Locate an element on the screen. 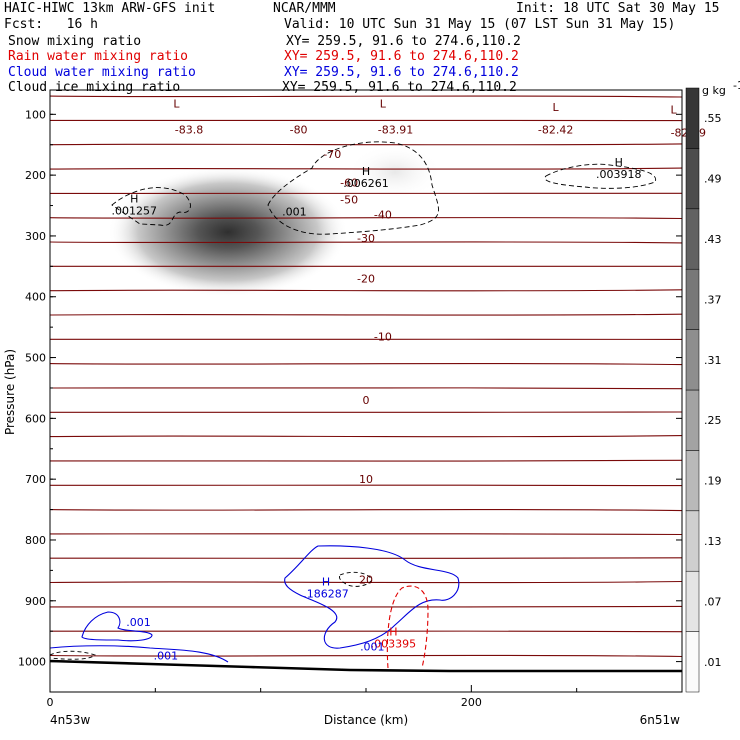  colorbar-label: .07 is located at coordinates (713, 601).